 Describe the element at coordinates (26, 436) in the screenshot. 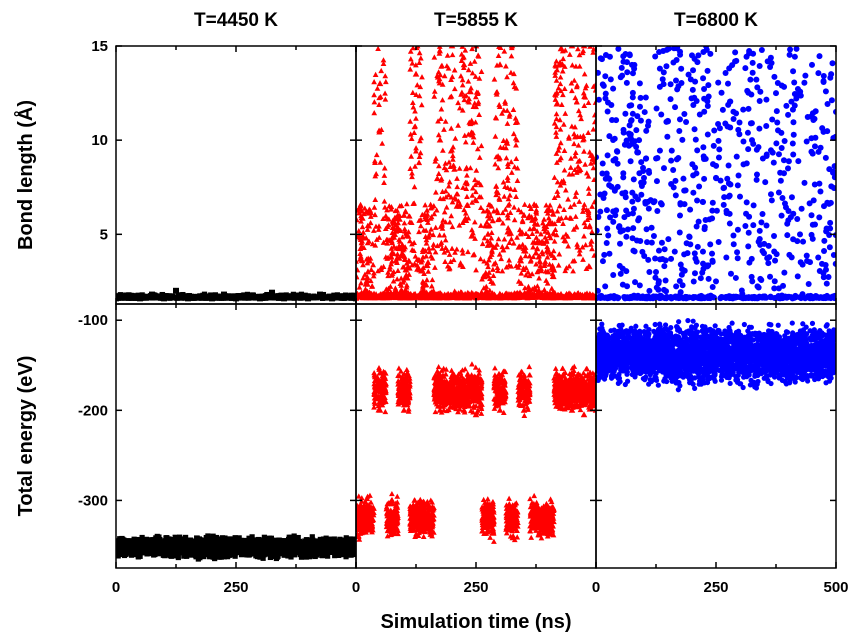

I see `y-axis-label-total-energy: Total energy (eV)` at that location.